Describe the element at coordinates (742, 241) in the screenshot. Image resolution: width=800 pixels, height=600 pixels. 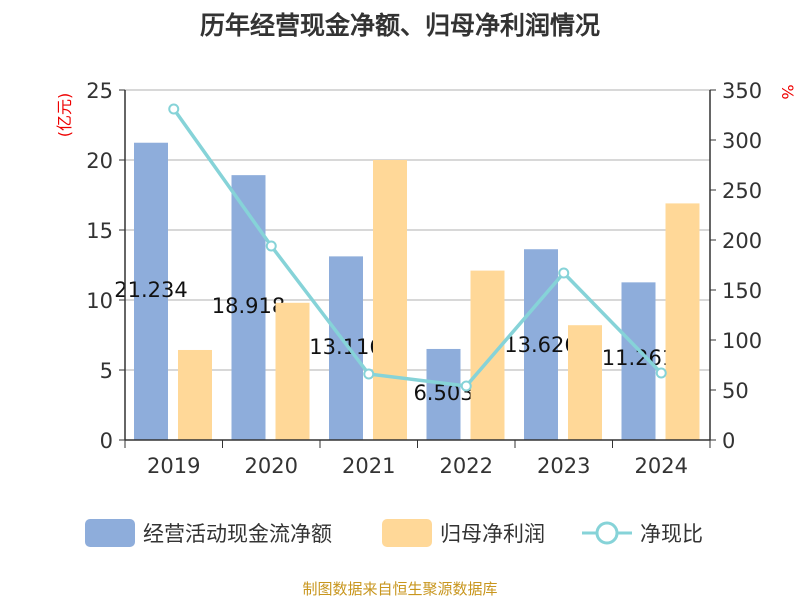
I see `y2-tick-label: 200` at that location.